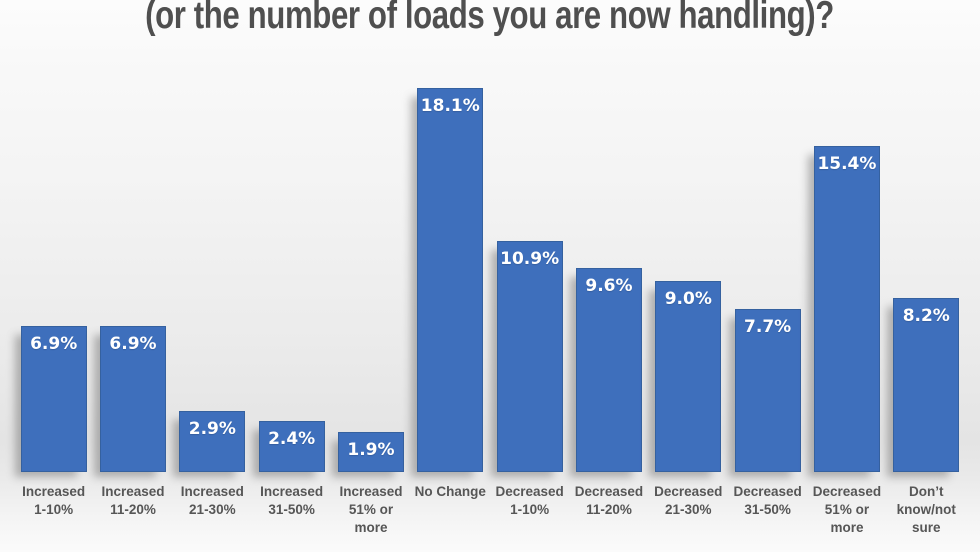 The image size is (980, 552). Describe the element at coordinates (450, 106) in the screenshot. I see `bar-value-label: 18.1%` at that location.